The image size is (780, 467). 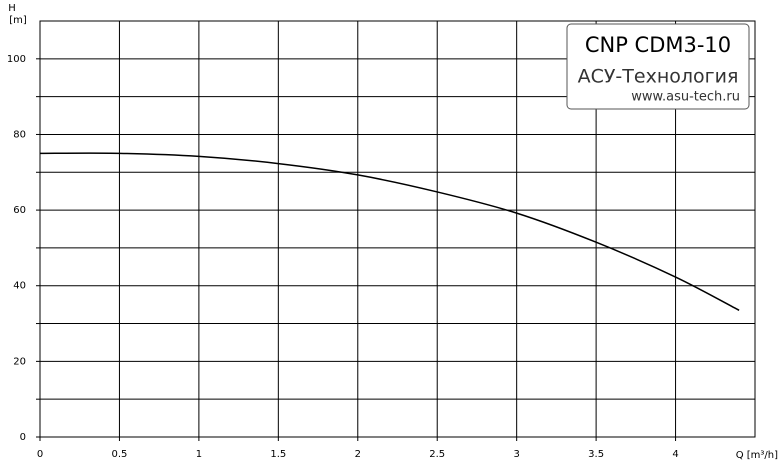 What do you see at coordinates (23, 437) in the screenshot?
I see `y-tick-label: 0` at bounding box center [23, 437].